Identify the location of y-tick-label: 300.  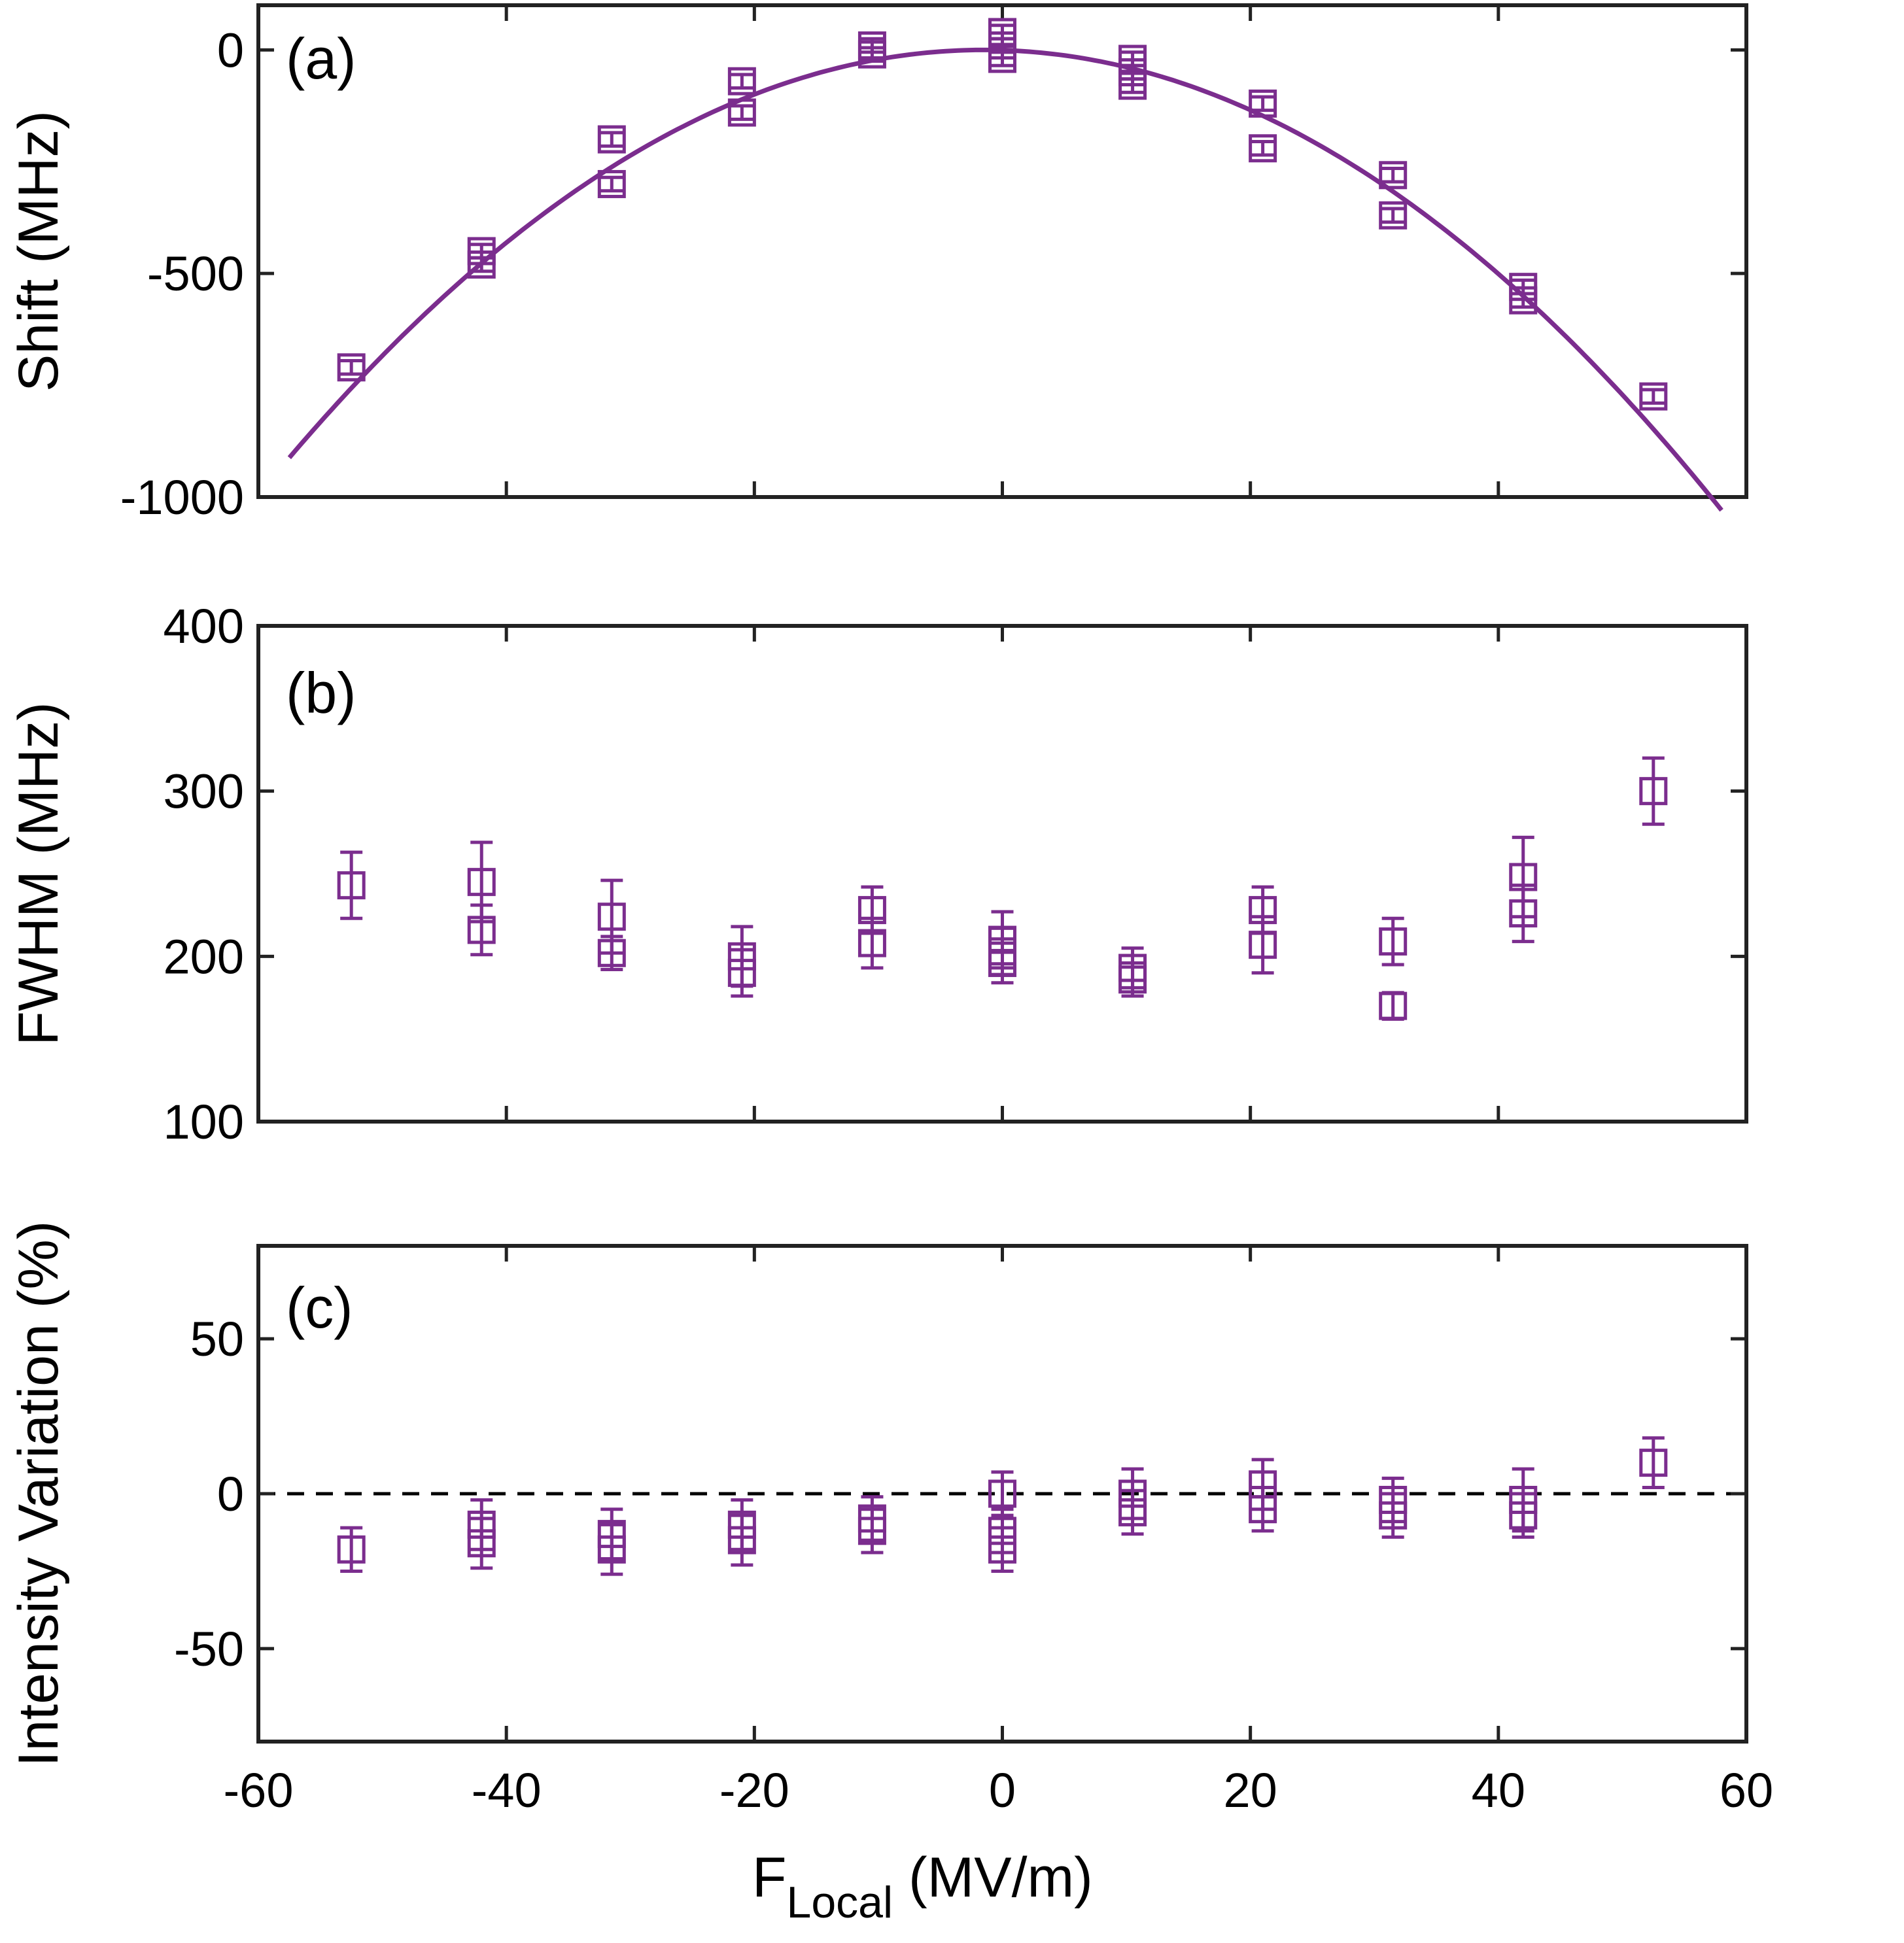
(204, 792).